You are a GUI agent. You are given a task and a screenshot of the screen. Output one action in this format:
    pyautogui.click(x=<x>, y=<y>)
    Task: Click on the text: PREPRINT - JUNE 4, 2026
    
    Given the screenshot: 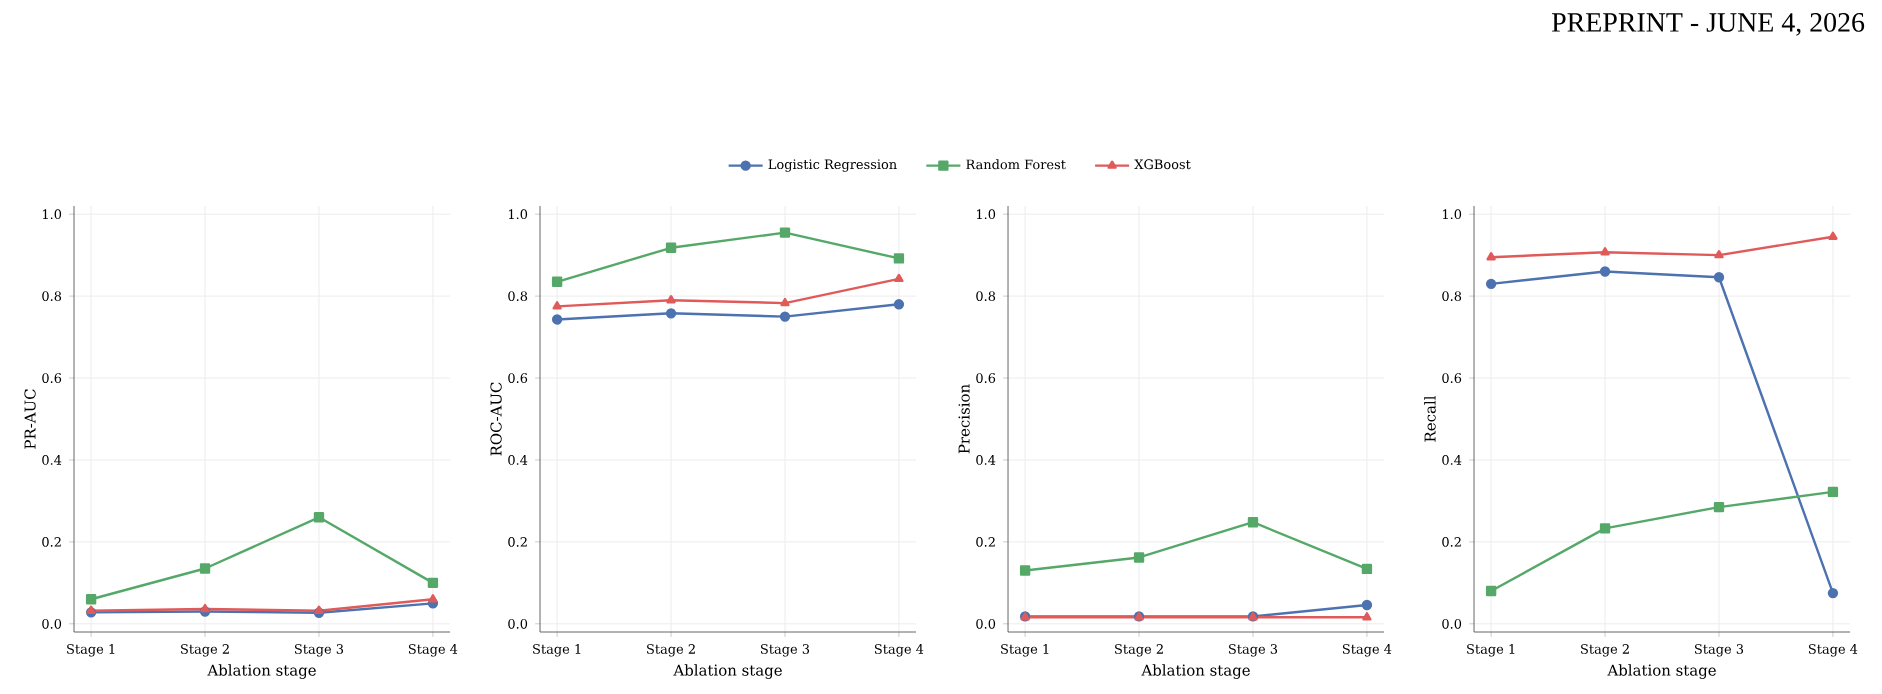 What is the action you would take?
    pyautogui.click(x=1708, y=24)
    